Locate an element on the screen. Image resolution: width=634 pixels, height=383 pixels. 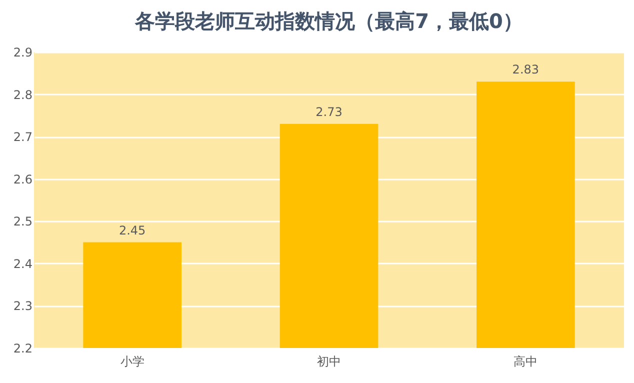
y-tick-label: 2.5 is located at coordinates (22, 221).